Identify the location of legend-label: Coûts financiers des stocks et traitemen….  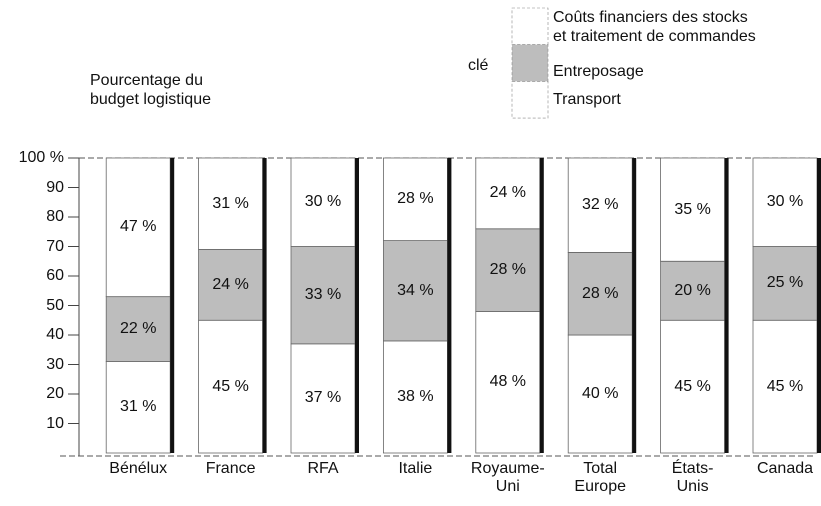
(654, 27).